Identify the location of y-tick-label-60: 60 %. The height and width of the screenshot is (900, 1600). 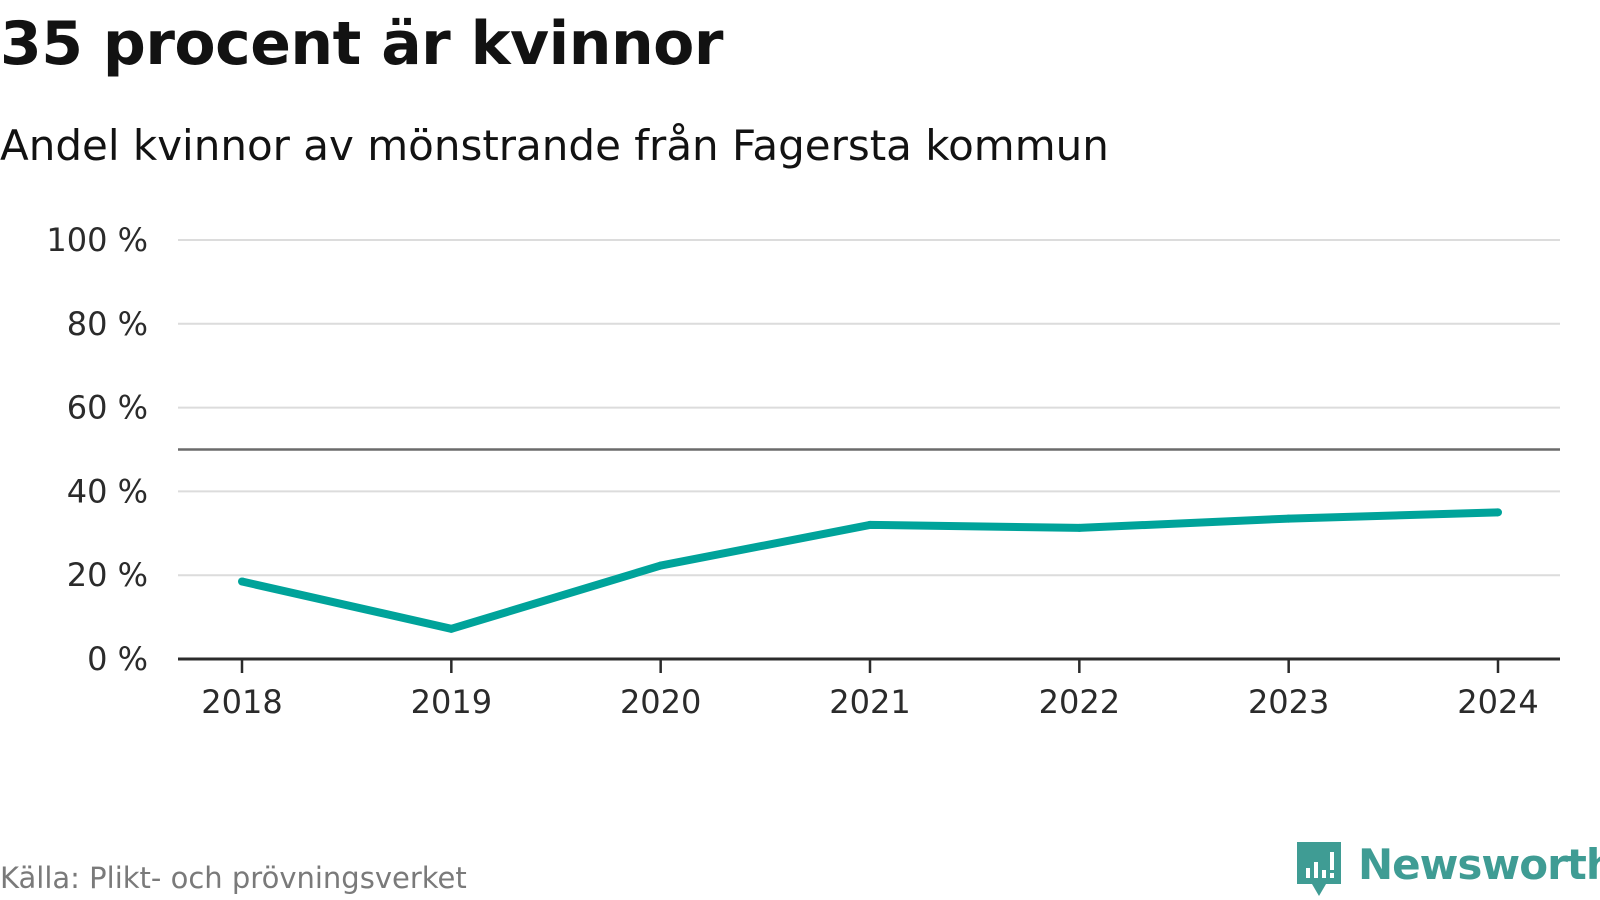
(107, 408).